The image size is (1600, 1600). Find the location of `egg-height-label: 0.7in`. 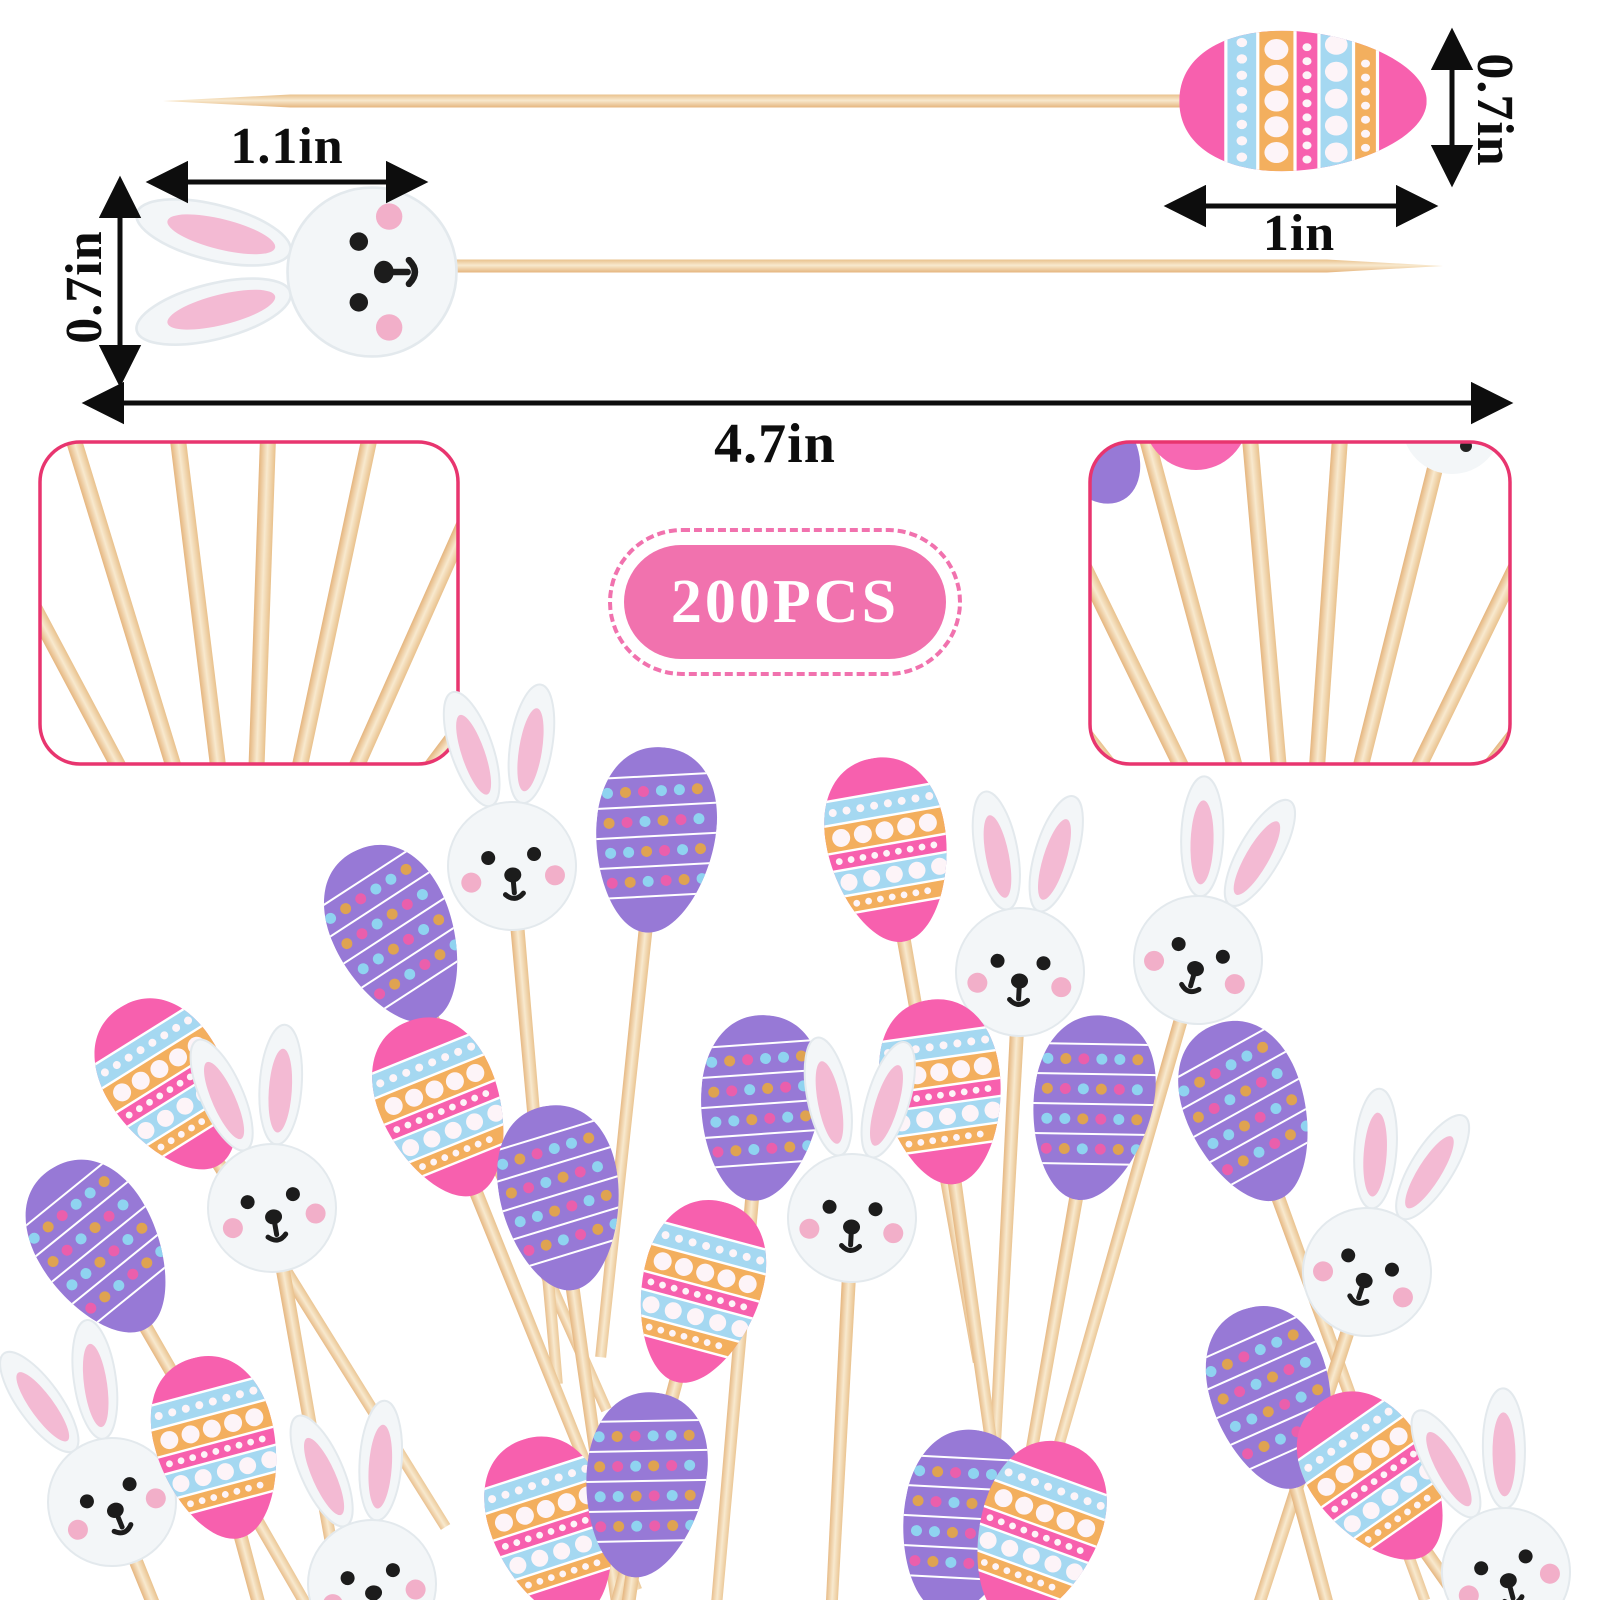

egg-height-label: 0.7in is located at coordinates (1494, 110).